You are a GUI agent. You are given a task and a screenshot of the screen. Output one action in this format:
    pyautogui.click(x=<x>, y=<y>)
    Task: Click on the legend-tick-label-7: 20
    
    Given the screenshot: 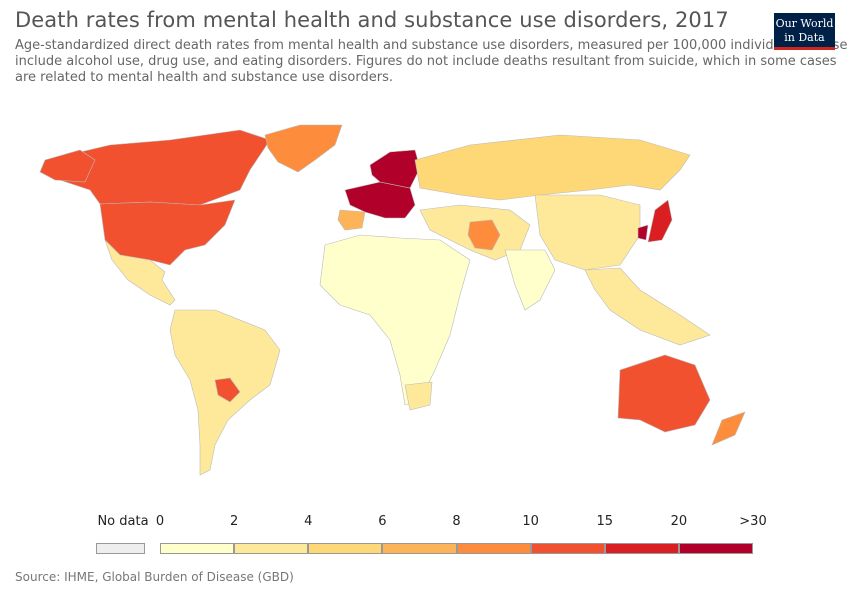 What is the action you would take?
    pyautogui.click(x=679, y=521)
    